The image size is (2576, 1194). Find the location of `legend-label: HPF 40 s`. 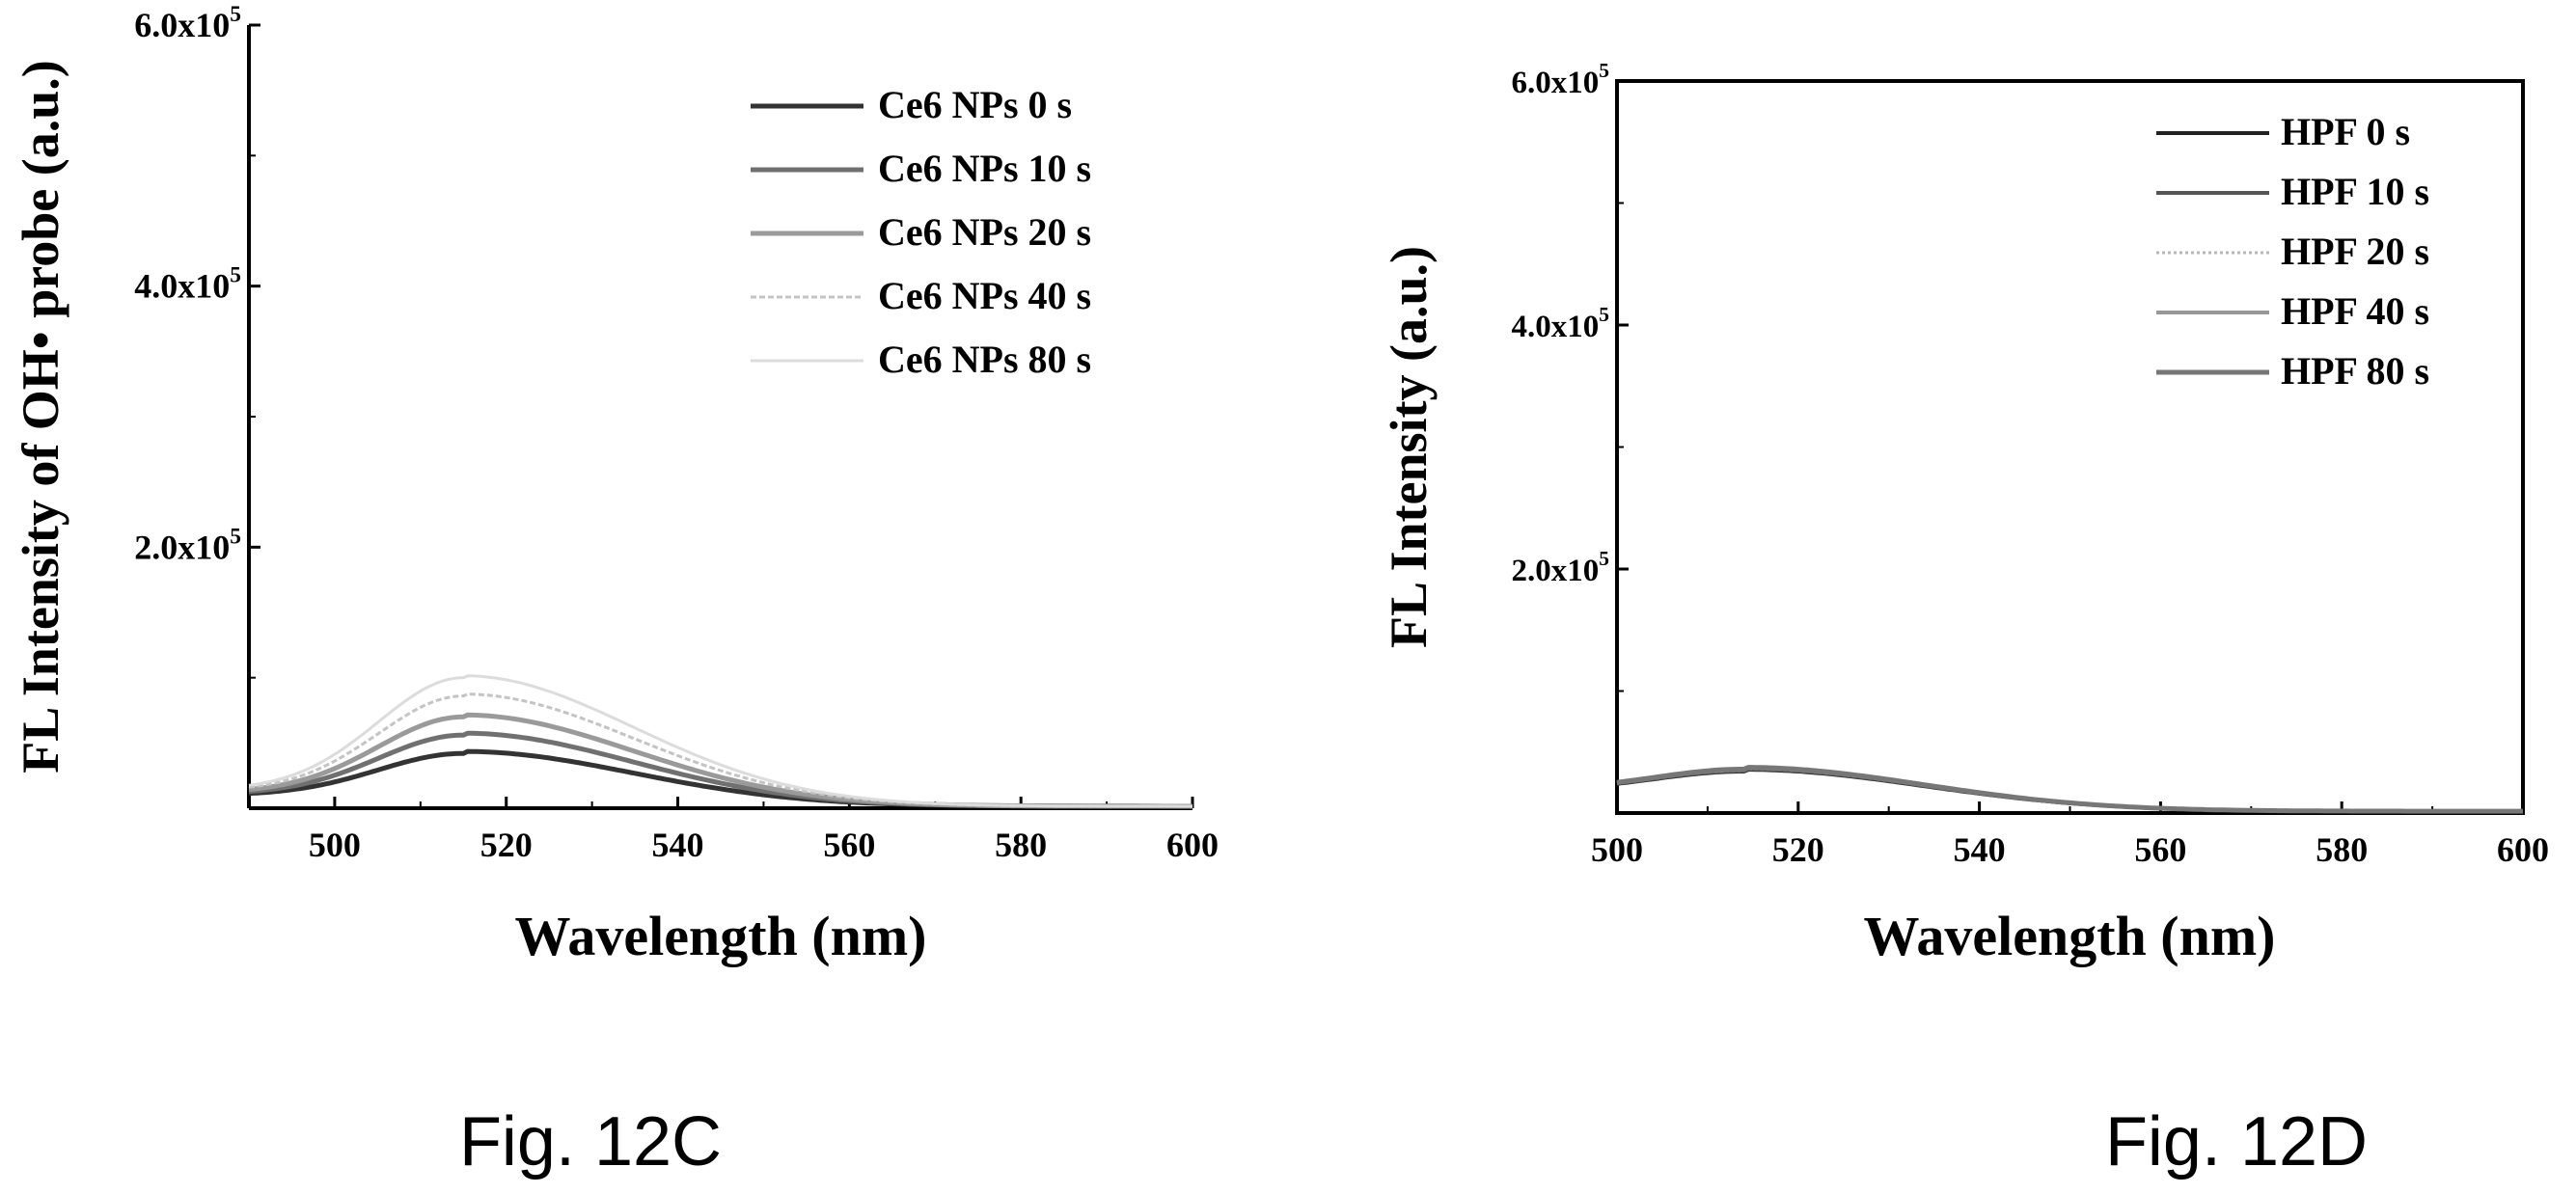

legend-label: HPF 40 s is located at coordinates (2355, 311).